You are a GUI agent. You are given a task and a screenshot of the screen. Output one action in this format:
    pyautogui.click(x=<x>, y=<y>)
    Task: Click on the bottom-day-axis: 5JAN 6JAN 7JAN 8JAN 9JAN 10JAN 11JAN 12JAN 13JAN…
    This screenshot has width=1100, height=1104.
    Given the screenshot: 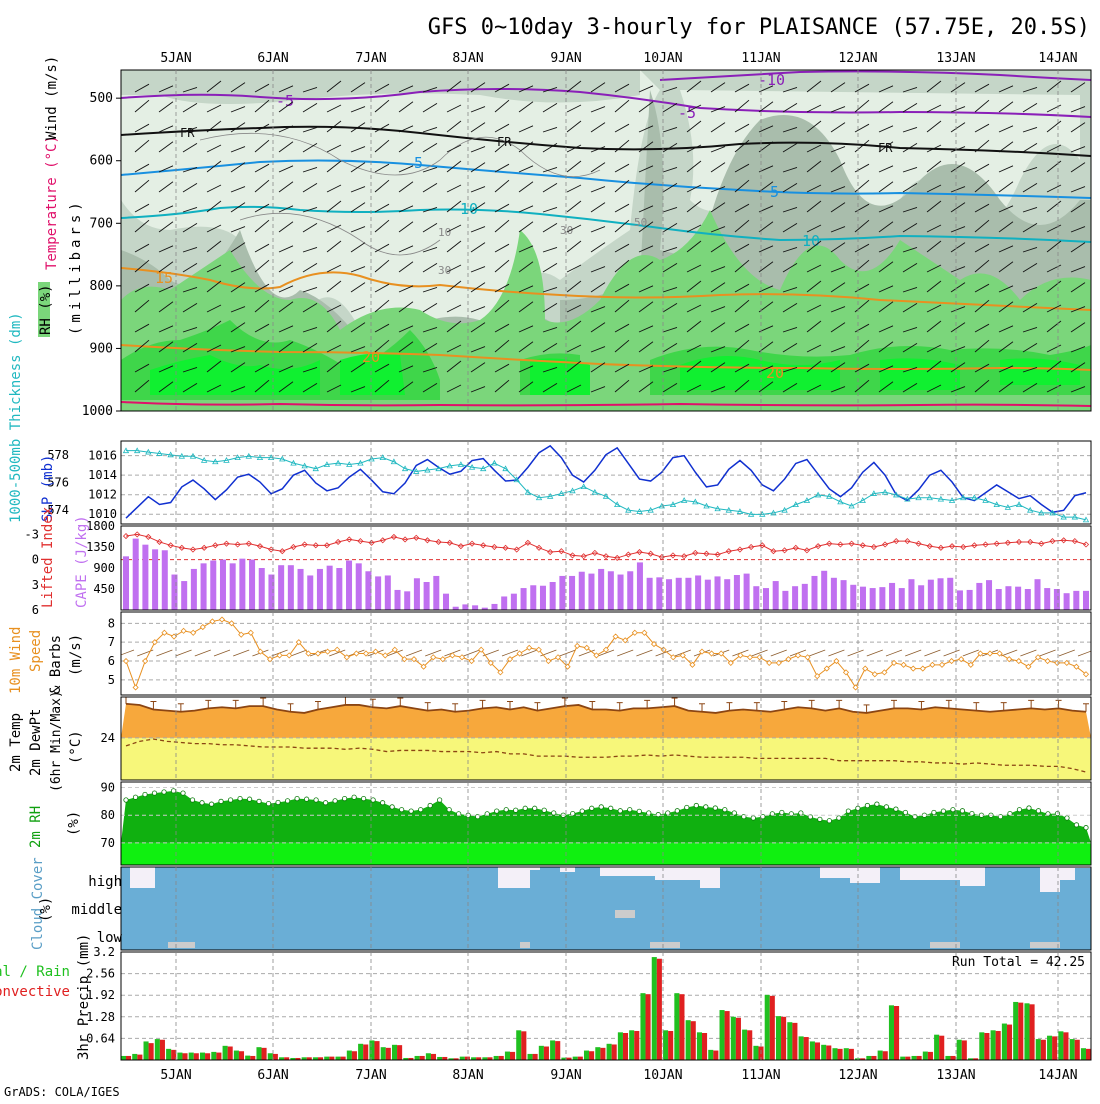 What is the action you would take?
    pyautogui.click(x=618, y=1075)
    